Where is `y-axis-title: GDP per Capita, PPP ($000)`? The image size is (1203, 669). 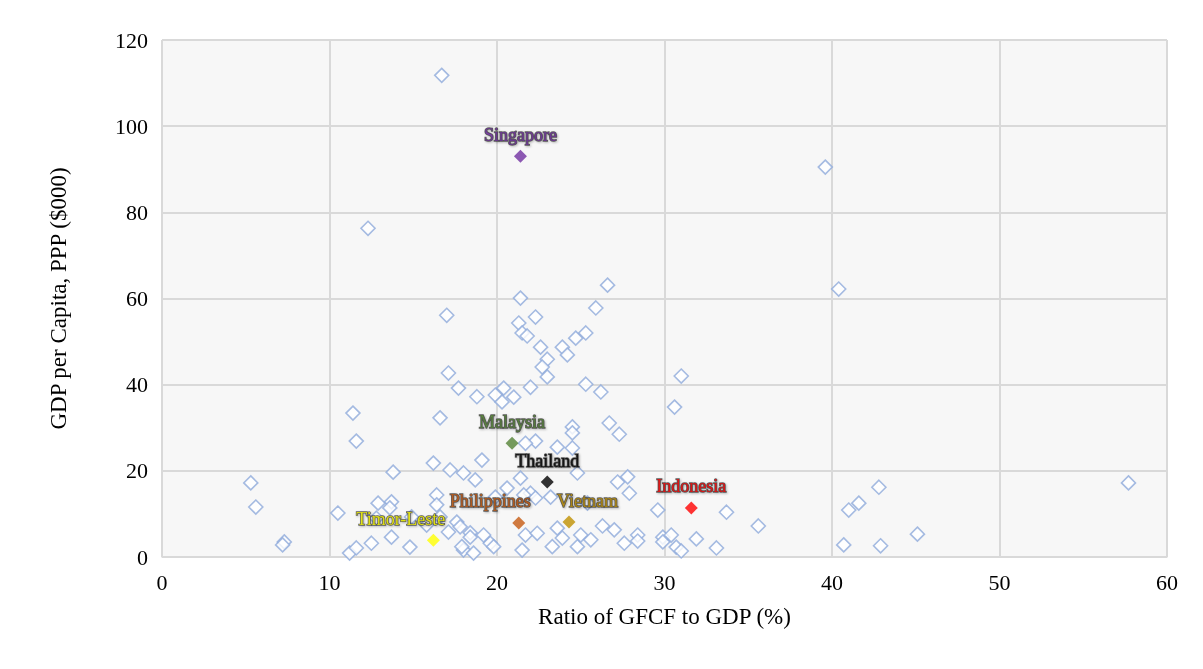
y-axis-title: GDP per Capita, PPP ($000) is located at coordinates (58, 298).